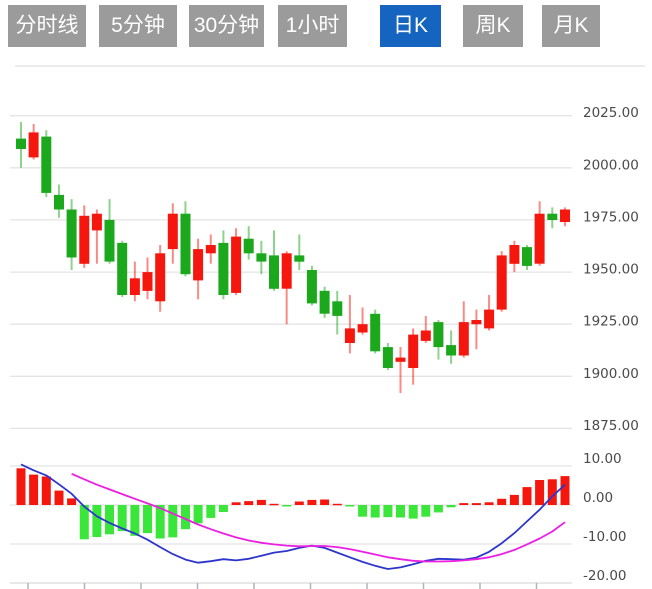 The image size is (652, 589). Describe the element at coordinates (493, 26) in the screenshot. I see `tab-timeframe-5: 周K` at that location.